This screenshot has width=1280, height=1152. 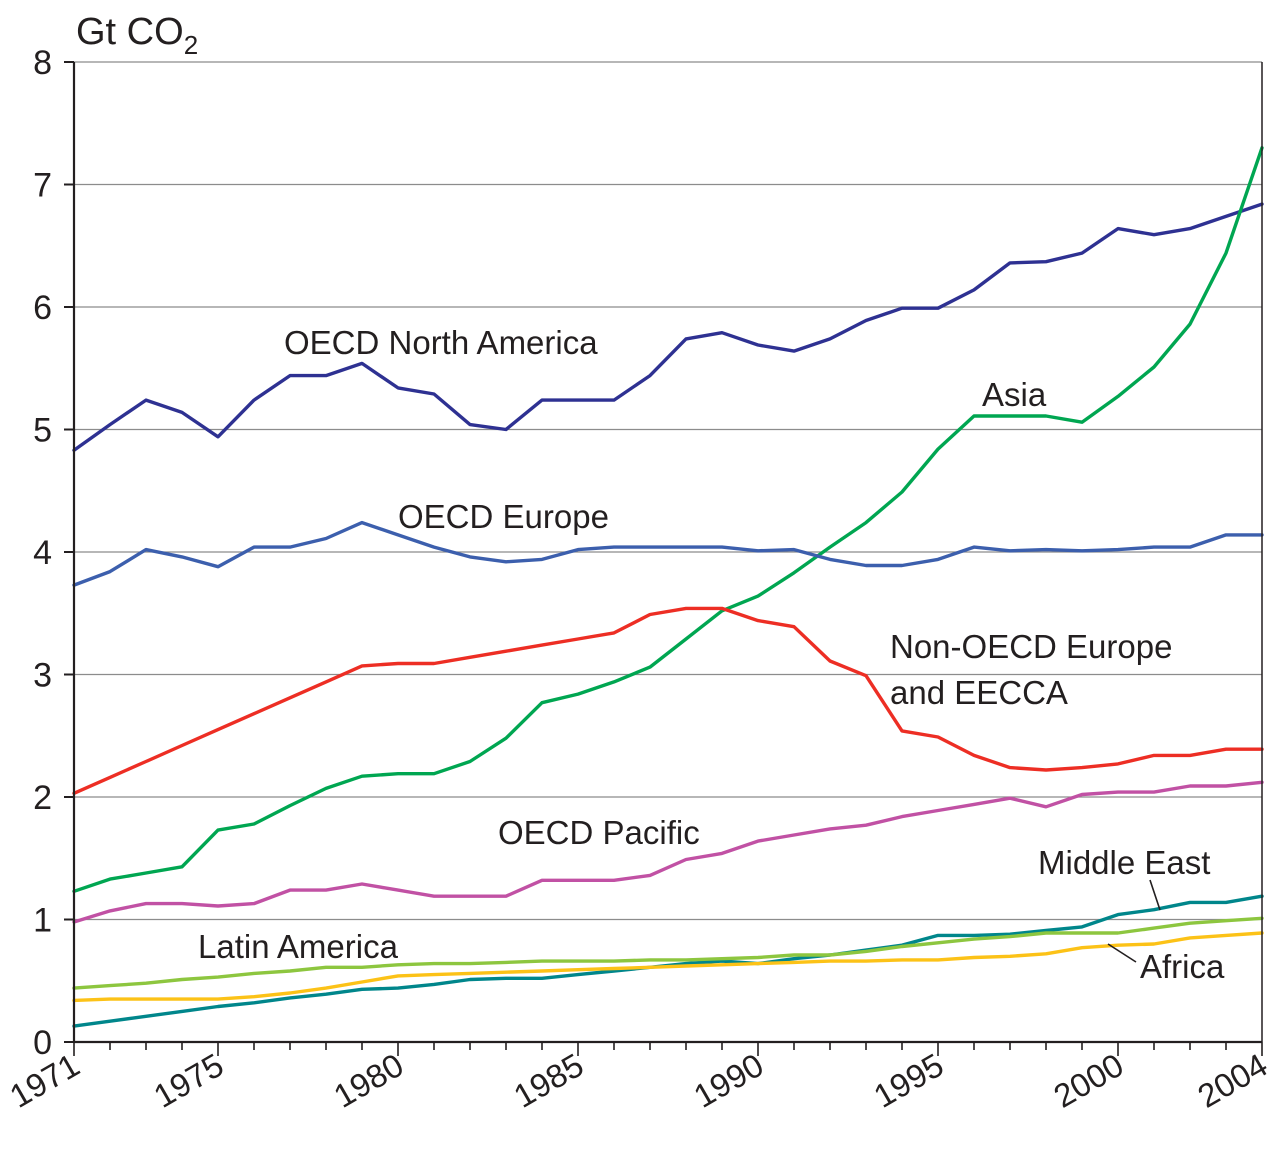 What do you see at coordinates (42, 553) in the screenshot?
I see `y-tick-label: 4` at bounding box center [42, 553].